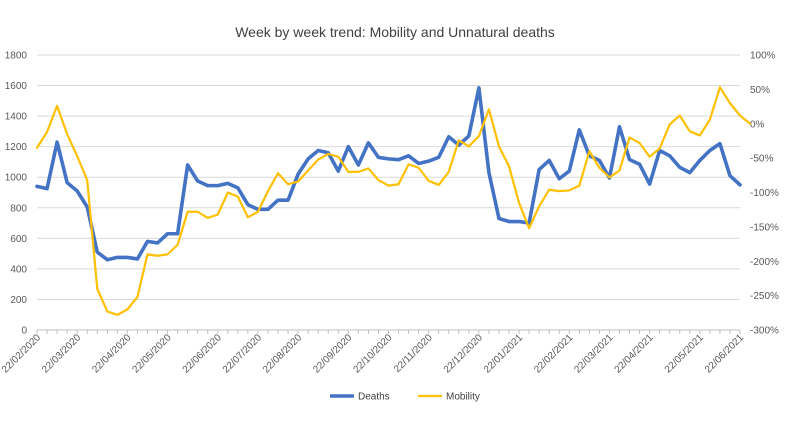 Image resolution: width=790 pixels, height=426 pixels. What do you see at coordinates (18, 208) in the screenshot?
I see `y-left-tick-label: 800` at bounding box center [18, 208].